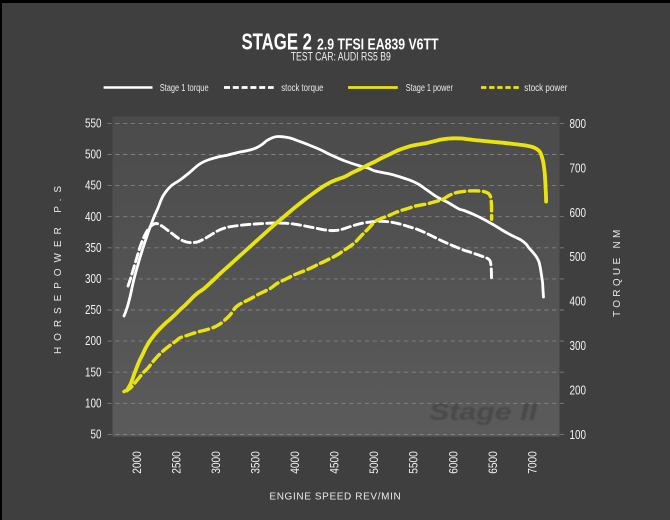  I want to click on svg-text: 150, so click(93, 372).